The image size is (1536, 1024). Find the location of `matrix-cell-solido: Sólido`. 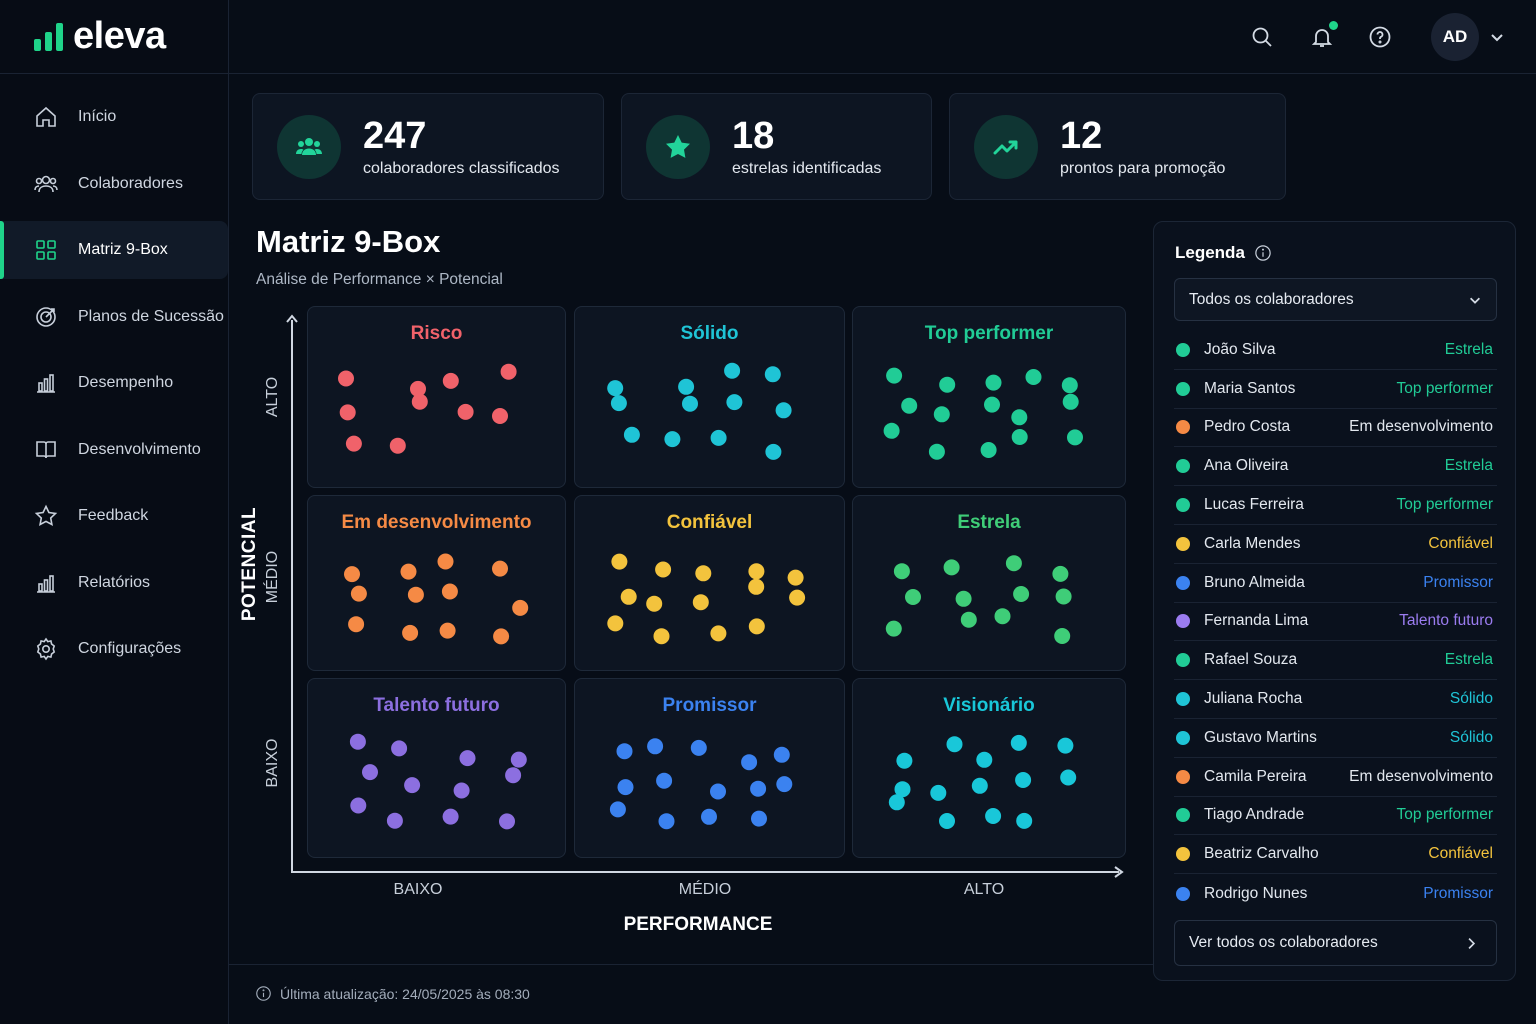

matrix-cell-solido: Sólido is located at coordinates (709, 397).